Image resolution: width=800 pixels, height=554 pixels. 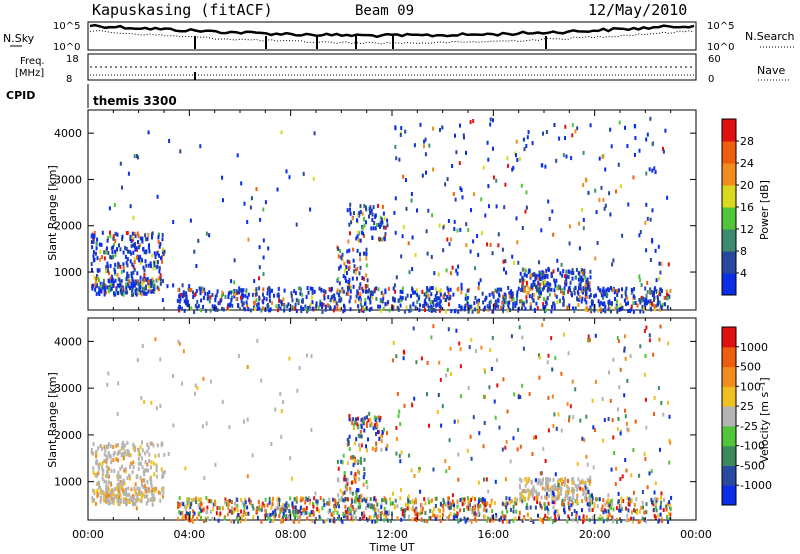 I want to click on y-tick-label: 2000, so click(x=68, y=226).